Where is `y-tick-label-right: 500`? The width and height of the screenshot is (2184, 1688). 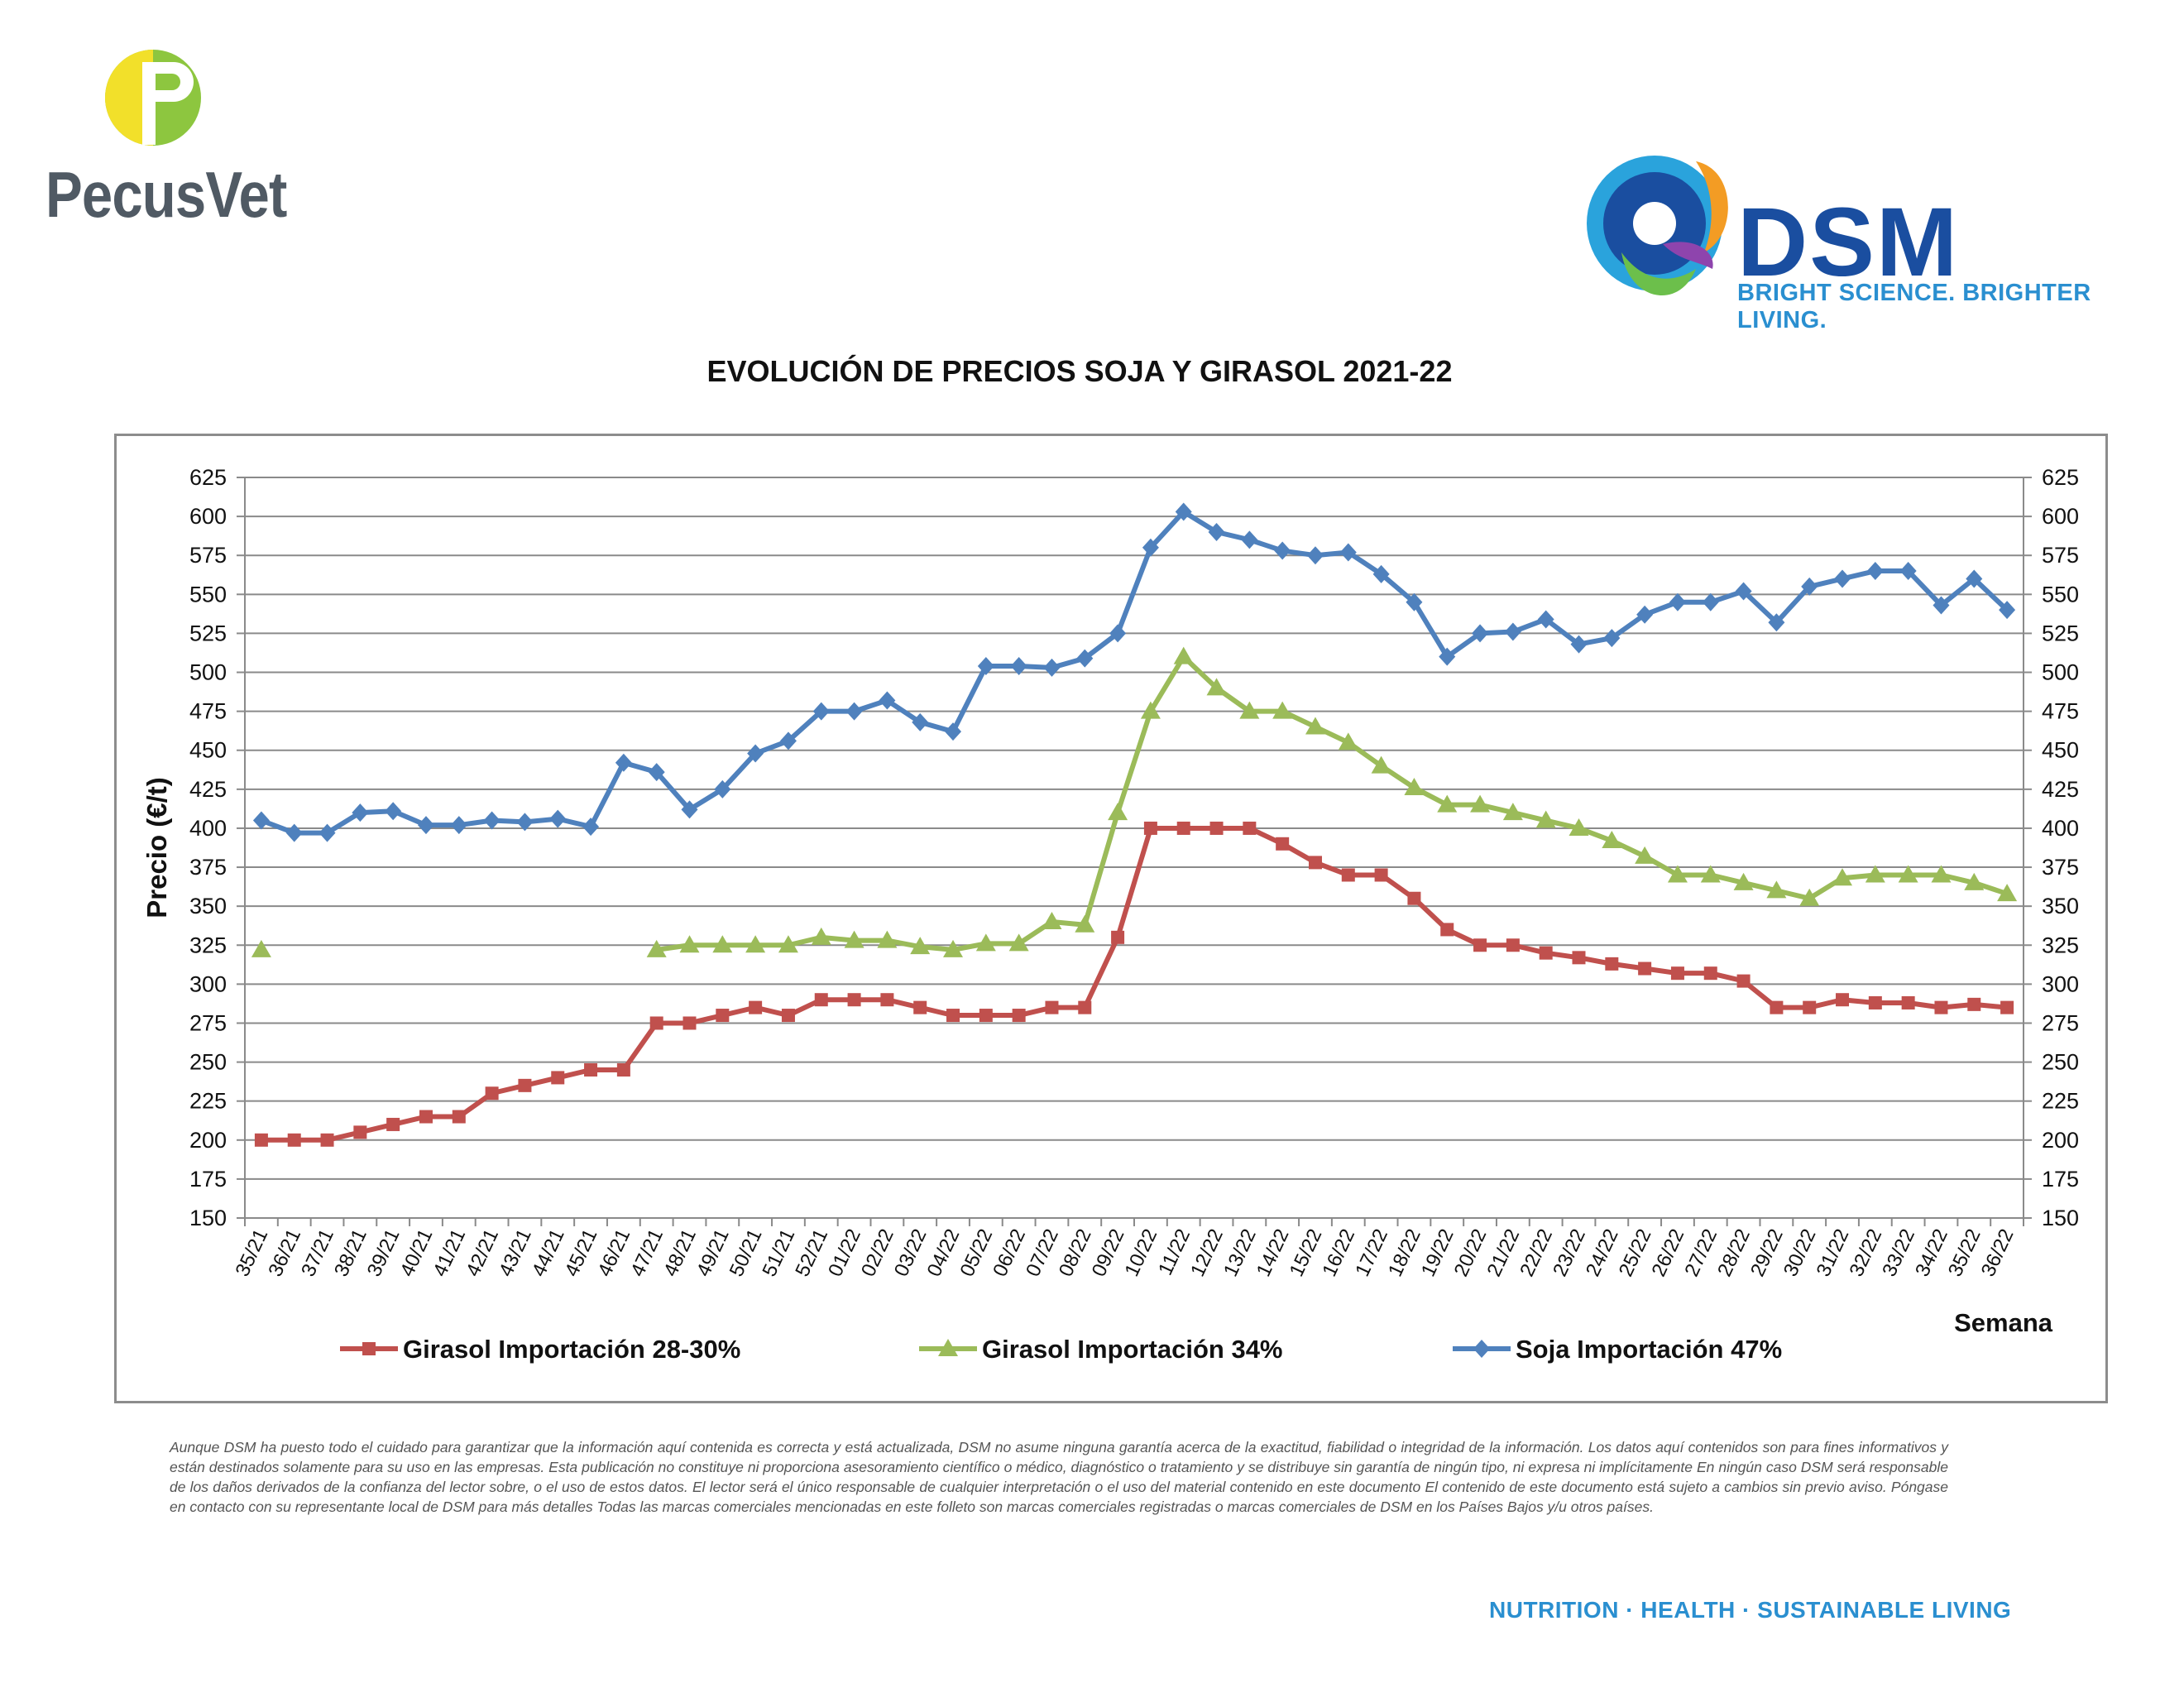 y-tick-label-right: 500 is located at coordinates (2060, 672).